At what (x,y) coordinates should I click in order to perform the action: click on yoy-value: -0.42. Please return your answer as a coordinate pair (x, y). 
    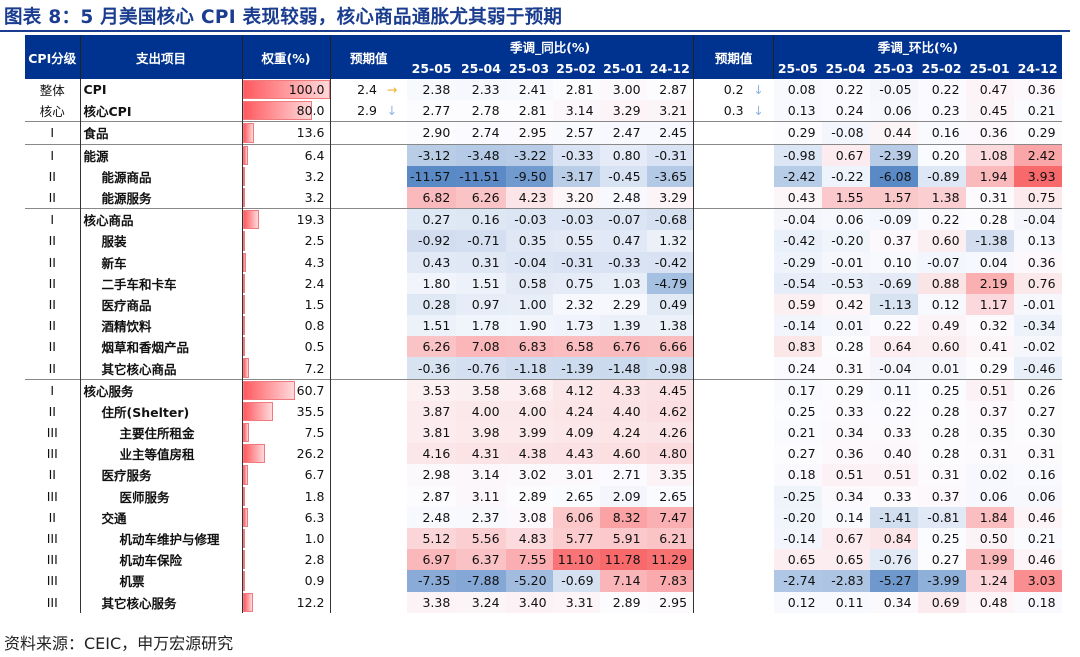
    Looking at the image, I should click on (670, 262).